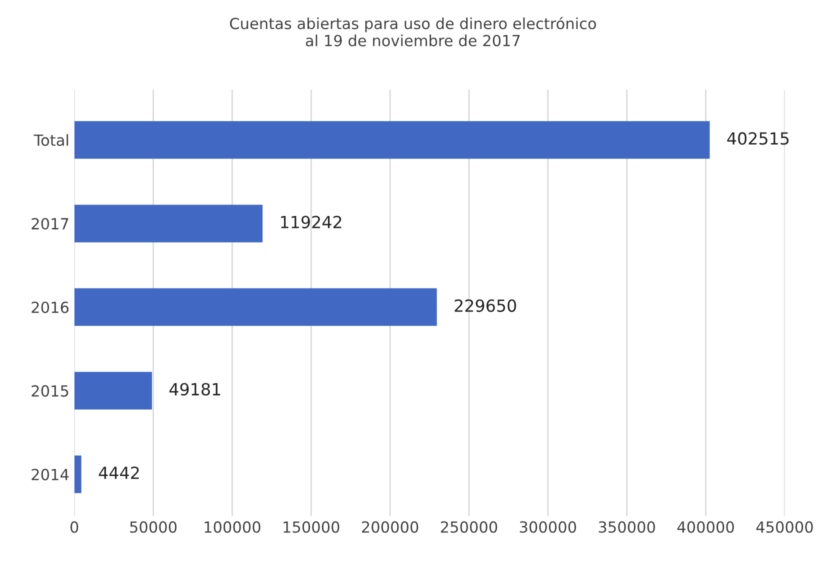  Describe the element at coordinates (311, 222) in the screenshot. I see `data-label: 119242` at that location.